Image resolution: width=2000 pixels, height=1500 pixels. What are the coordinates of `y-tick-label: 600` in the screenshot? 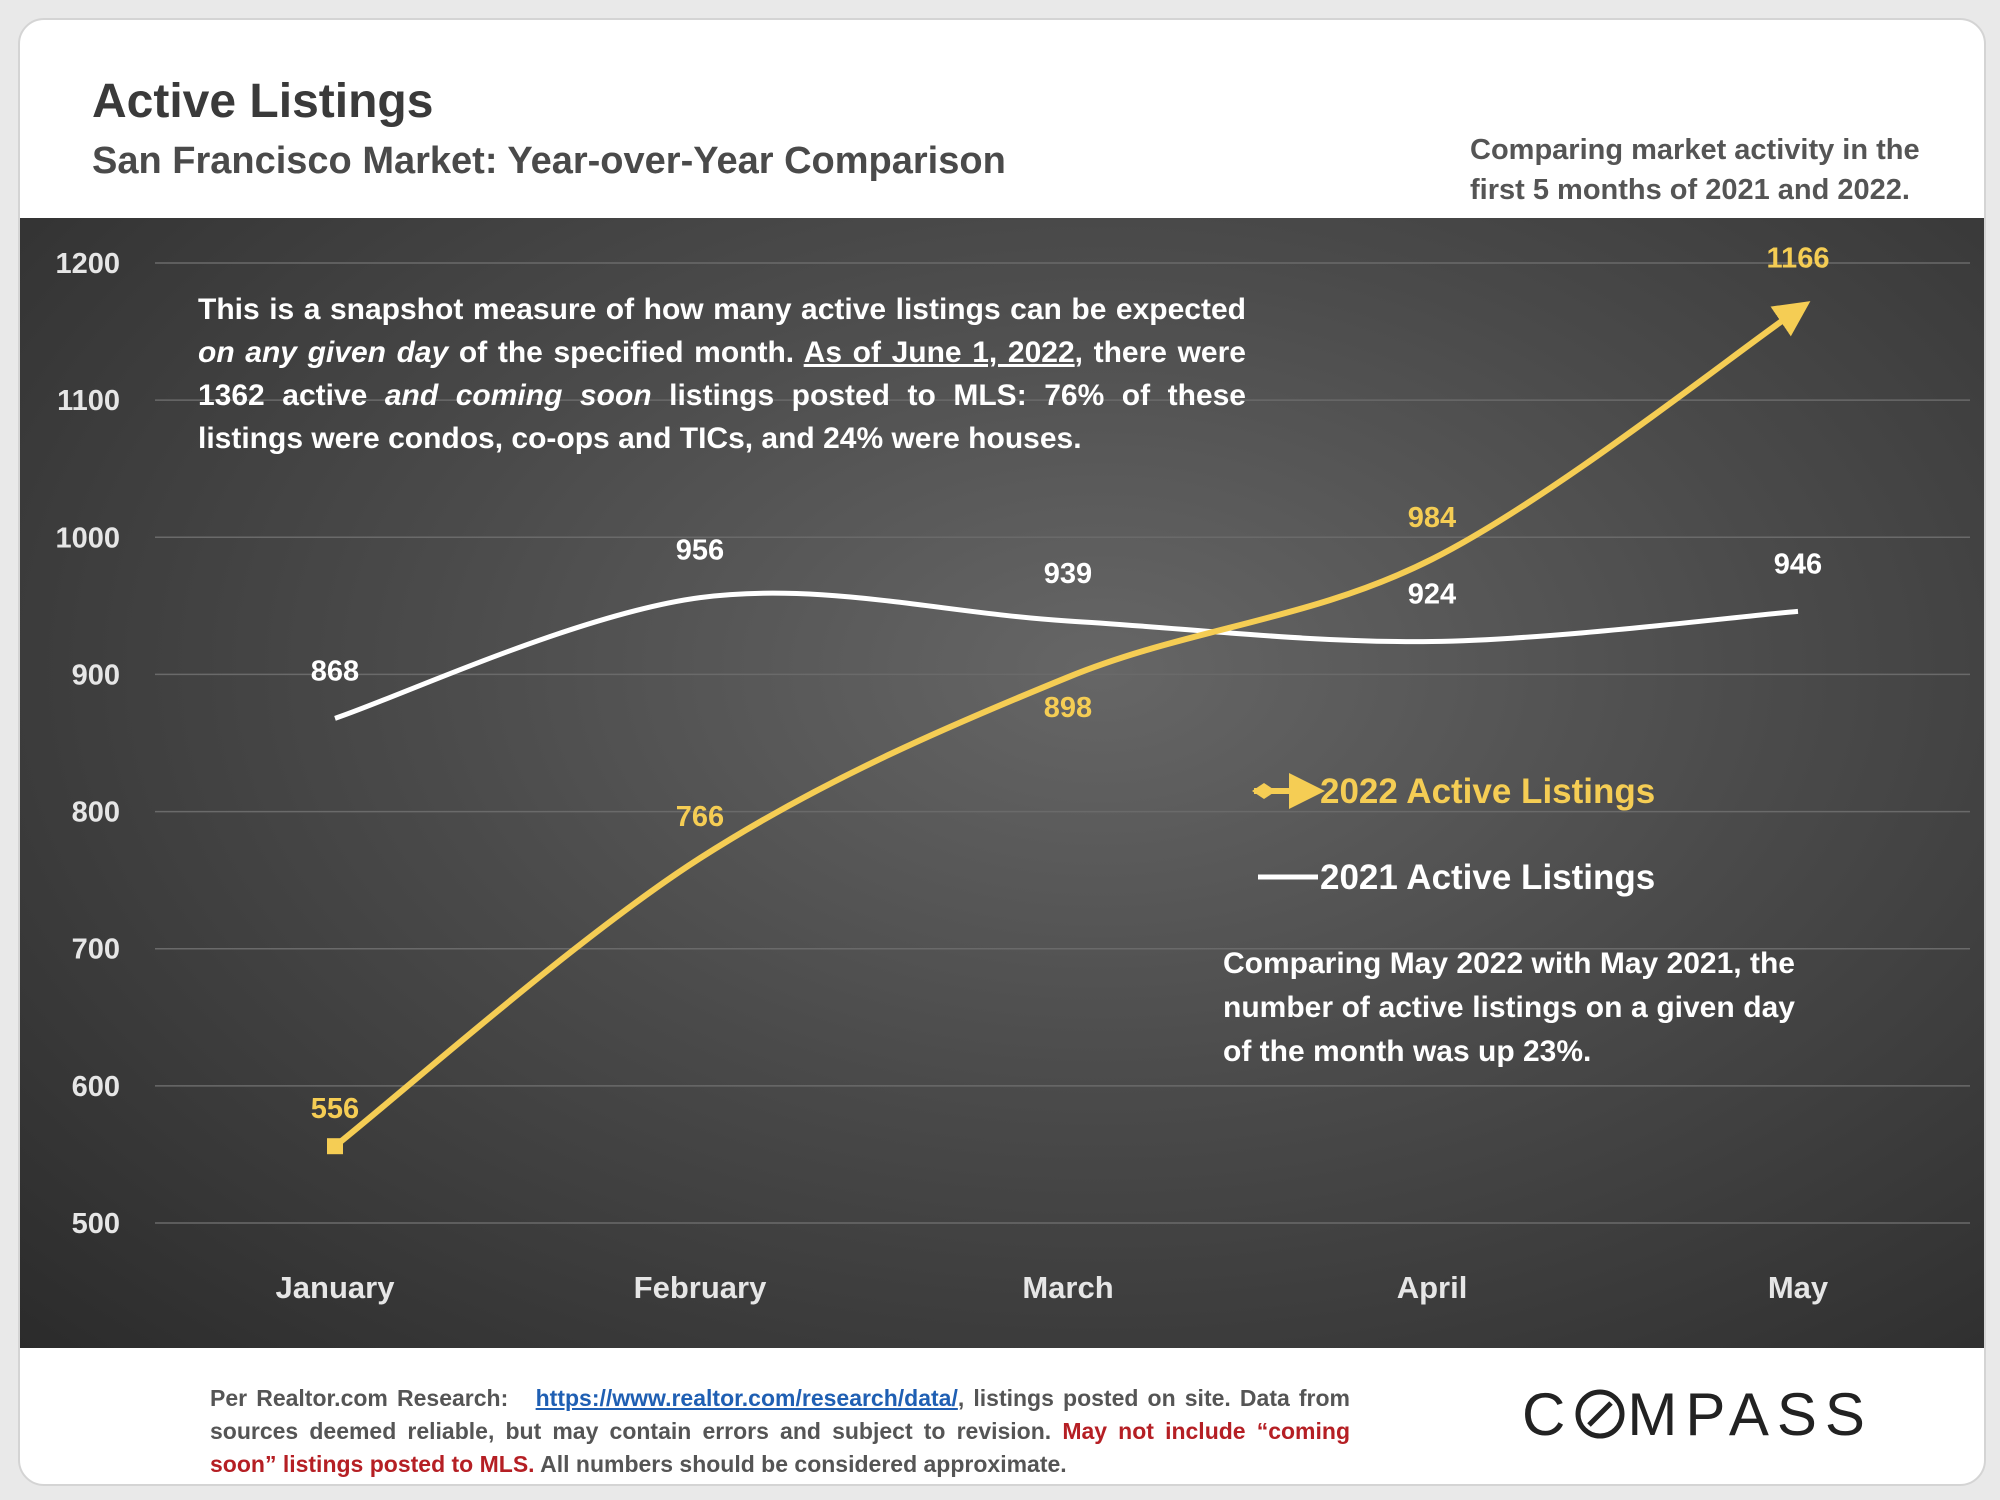 It's located at (96, 1087).